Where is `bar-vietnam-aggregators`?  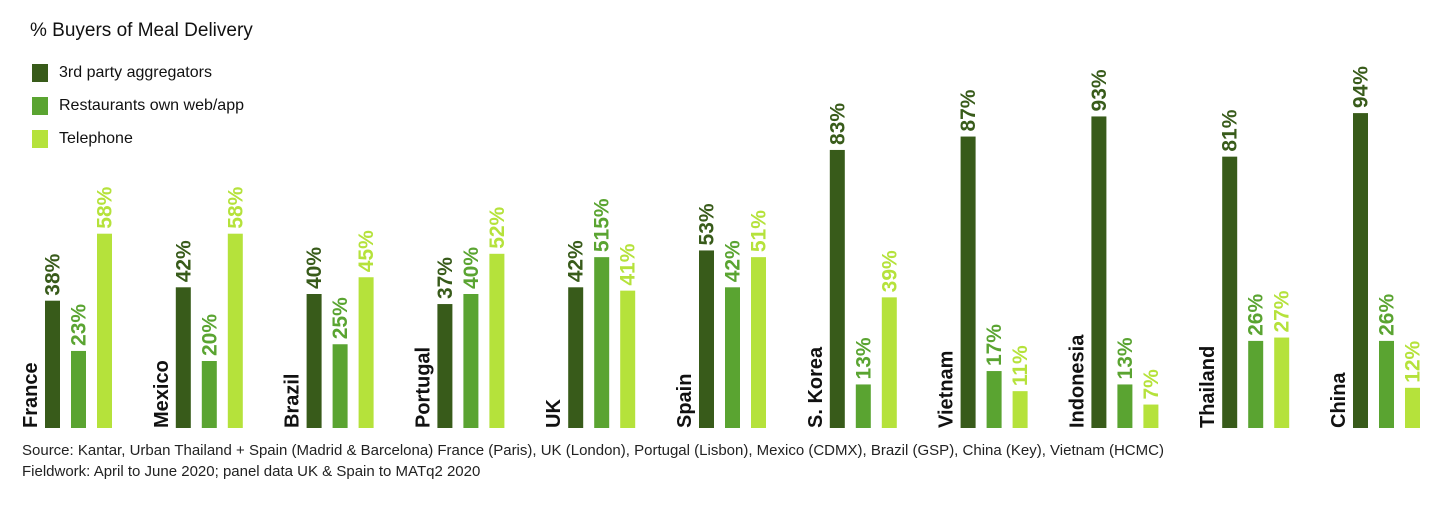 bar-vietnam-aggregators is located at coordinates (968, 282).